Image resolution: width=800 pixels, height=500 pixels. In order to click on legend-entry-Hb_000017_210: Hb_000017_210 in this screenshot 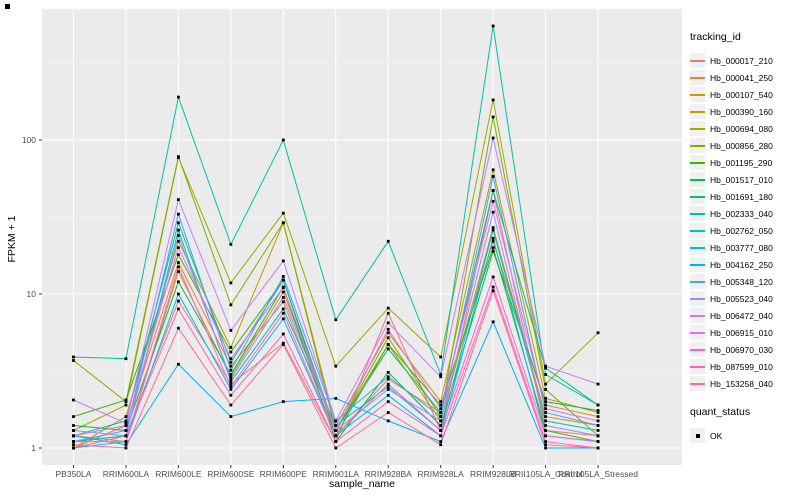, I will do `click(744, 60)`.